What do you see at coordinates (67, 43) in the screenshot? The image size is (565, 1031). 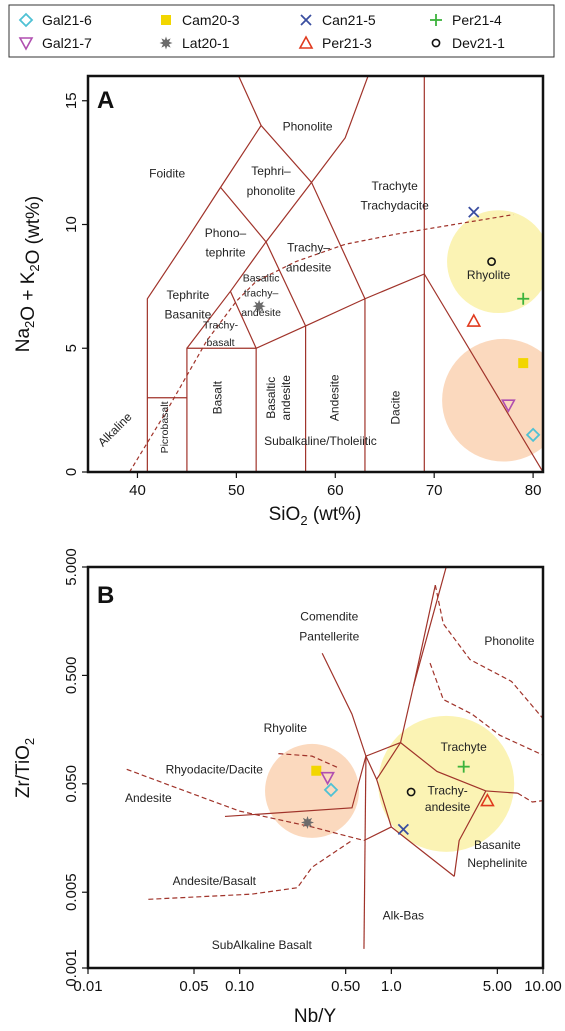 I see `legend-label-gal21-7: Gal21-7` at bounding box center [67, 43].